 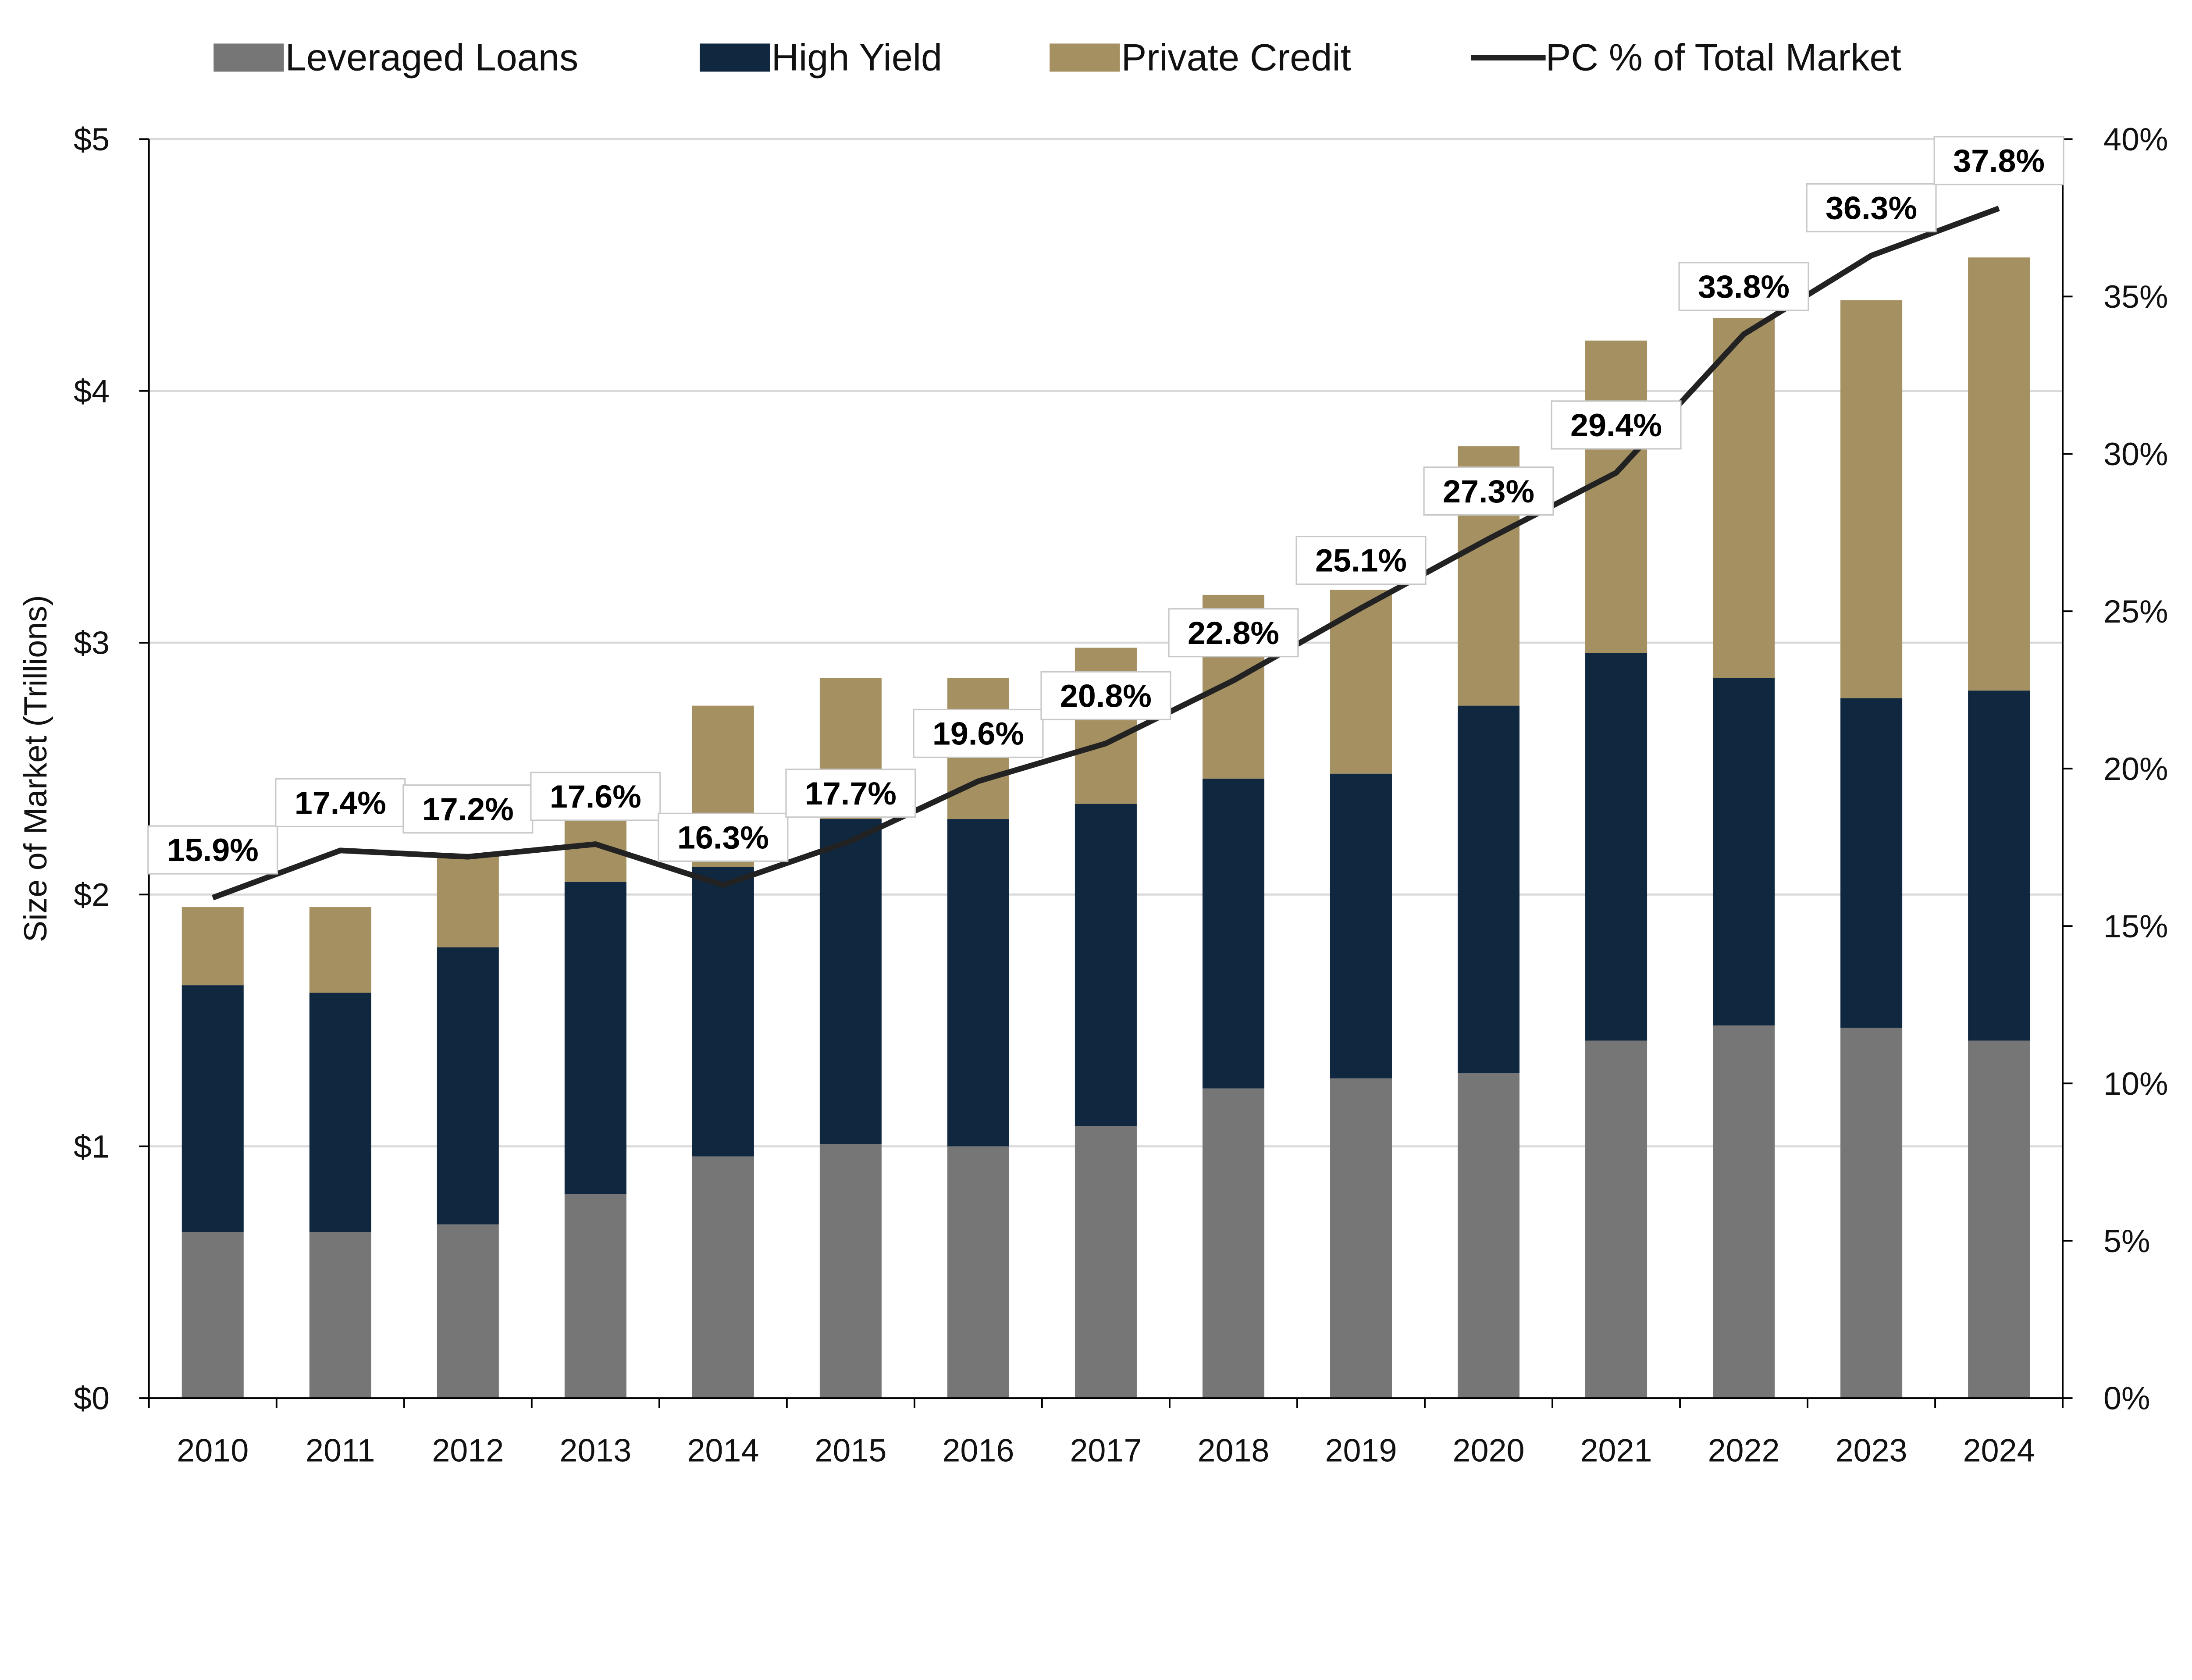 I want to click on data-label: 17.2%, so click(x=468, y=809).